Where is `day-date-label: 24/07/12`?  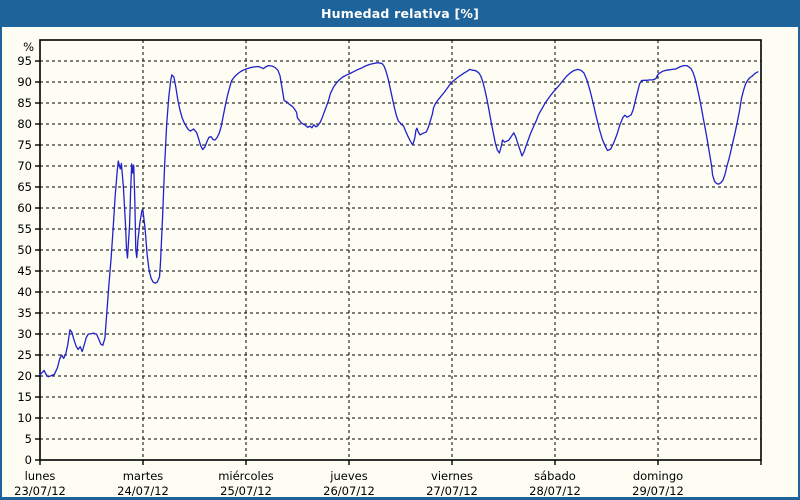 day-date-label: 24/07/12 is located at coordinates (143, 491).